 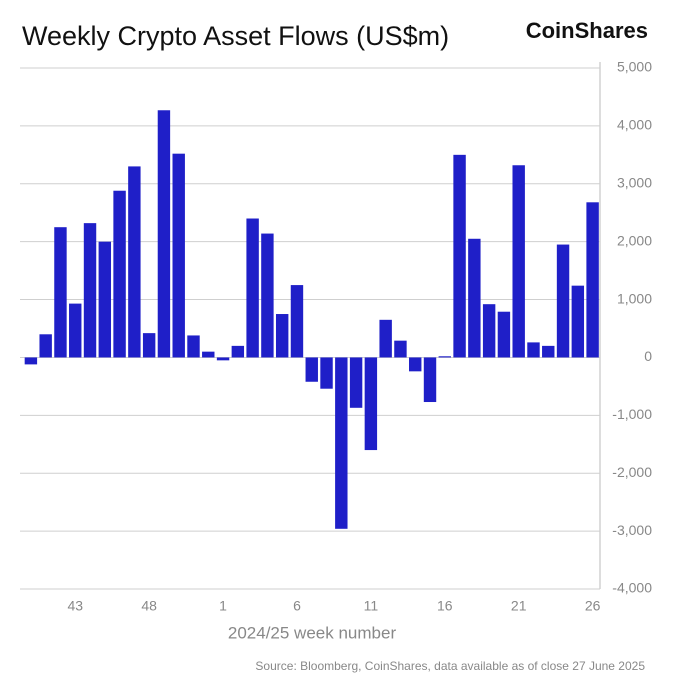 What do you see at coordinates (587, 30) in the screenshot?
I see `brand-logo: CoinShares` at bounding box center [587, 30].